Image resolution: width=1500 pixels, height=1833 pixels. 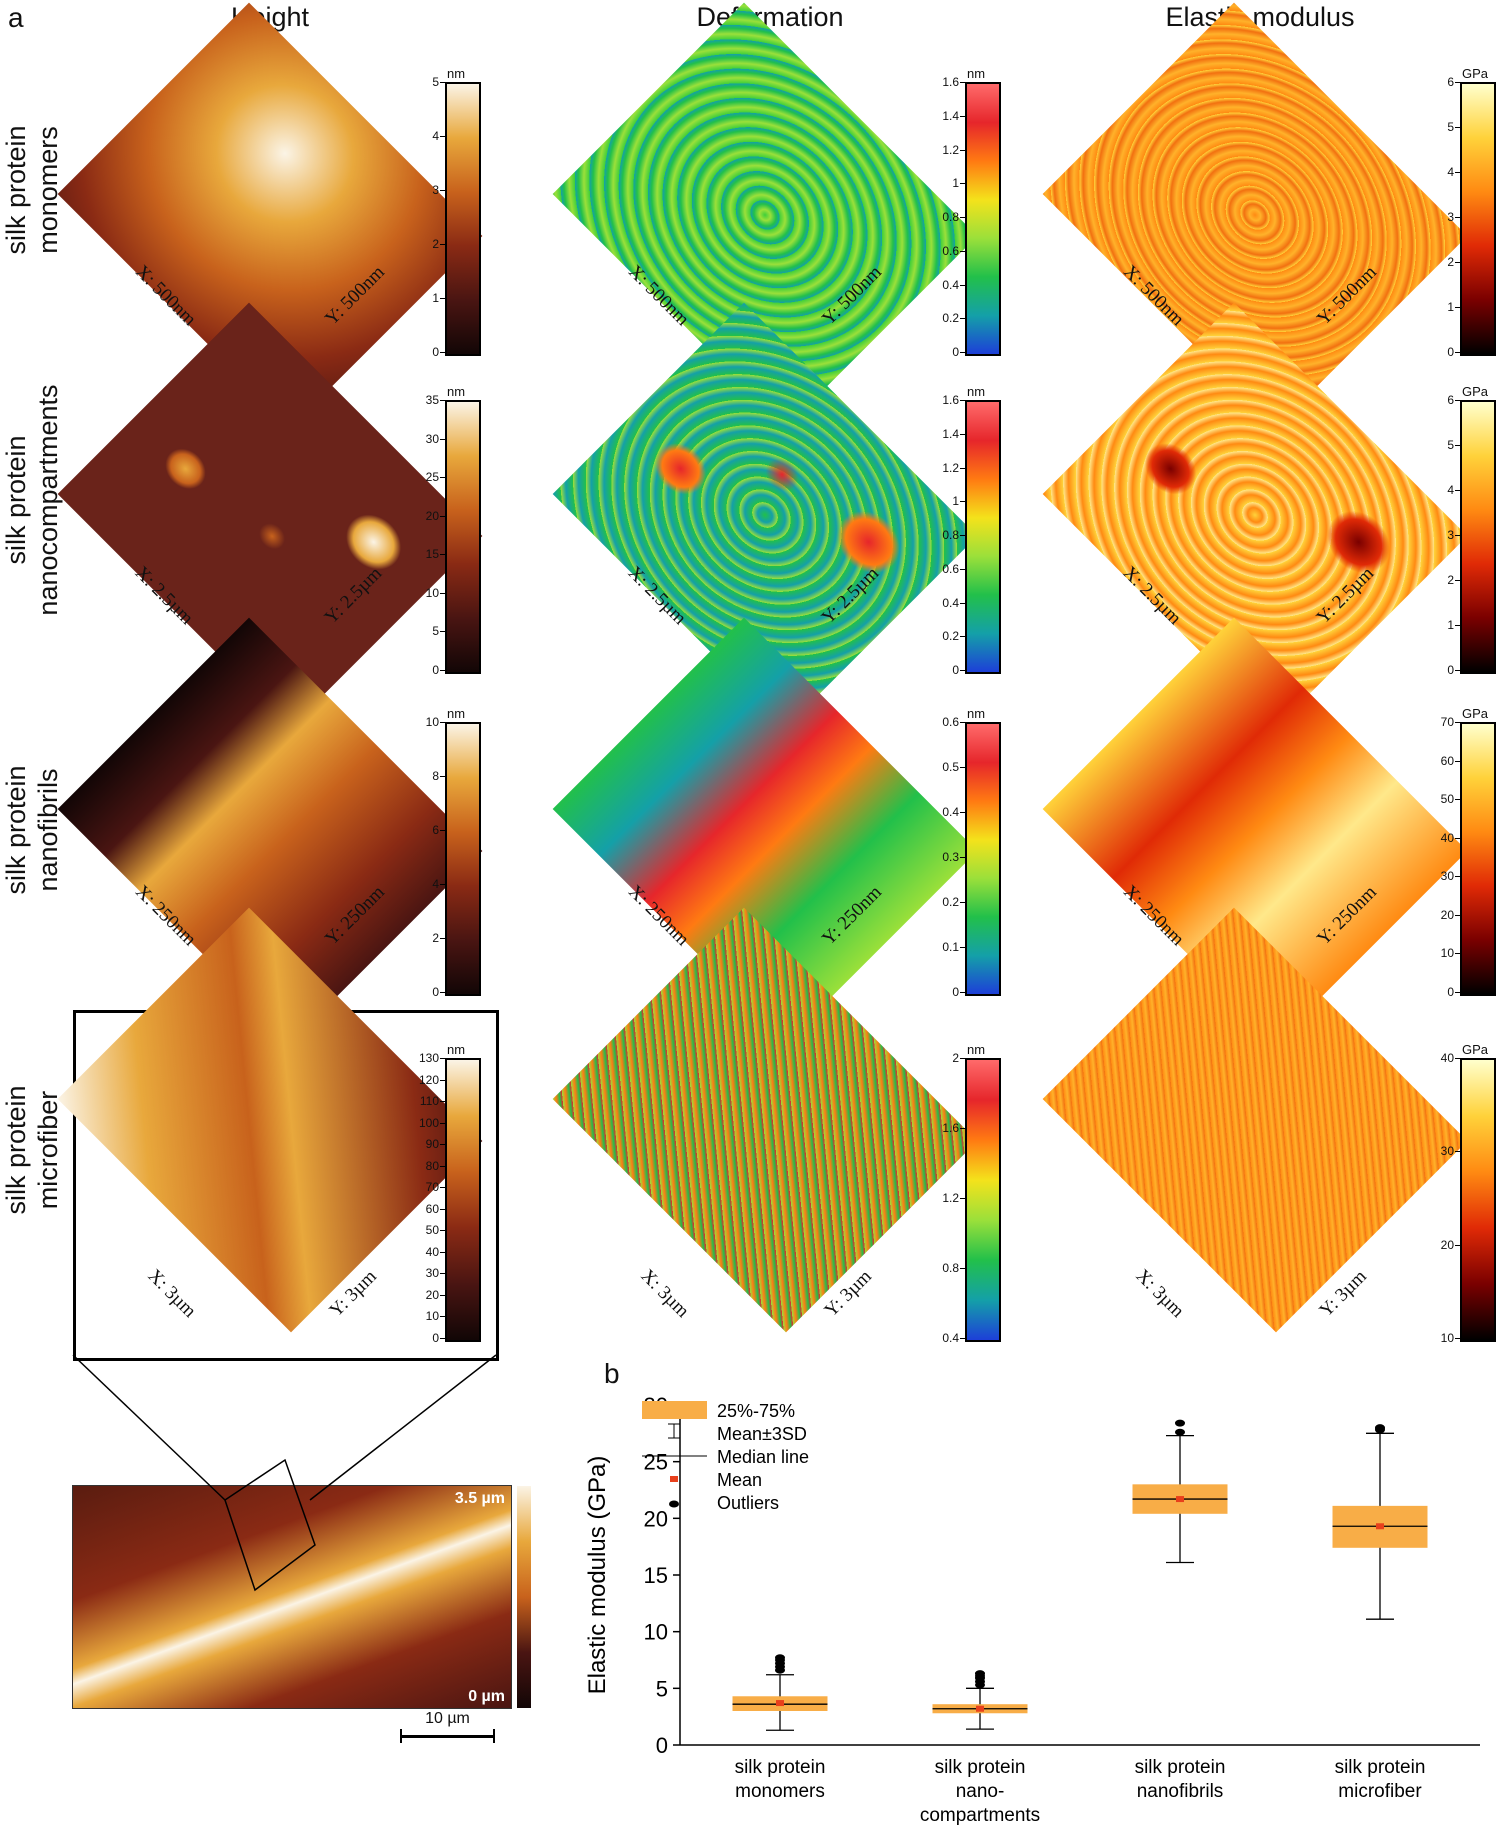 I want to click on colorbar-tick-label: 0.2, so click(x=950, y=636).